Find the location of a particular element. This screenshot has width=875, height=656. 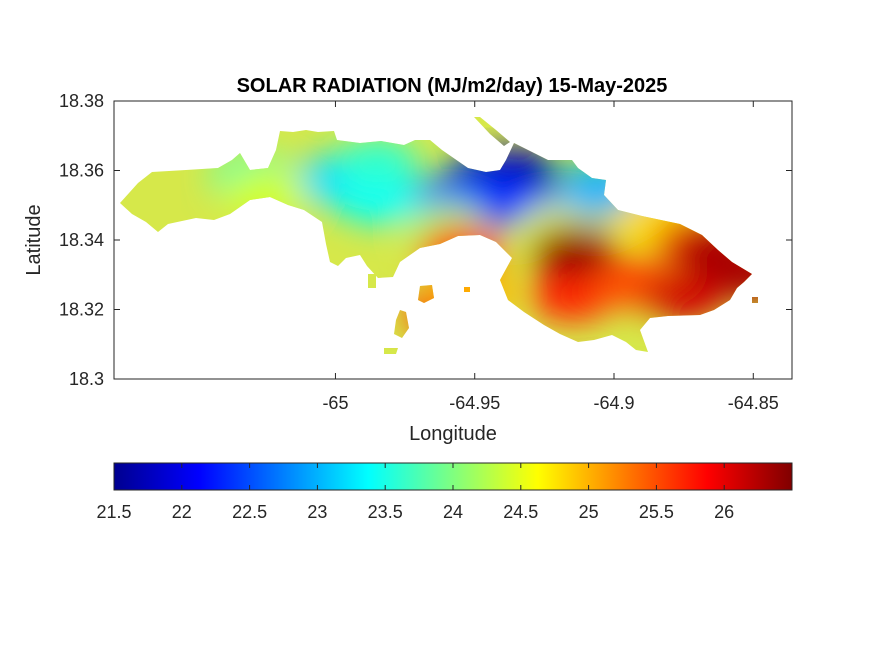

x-tick-label: -65 is located at coordinates (335, 403).